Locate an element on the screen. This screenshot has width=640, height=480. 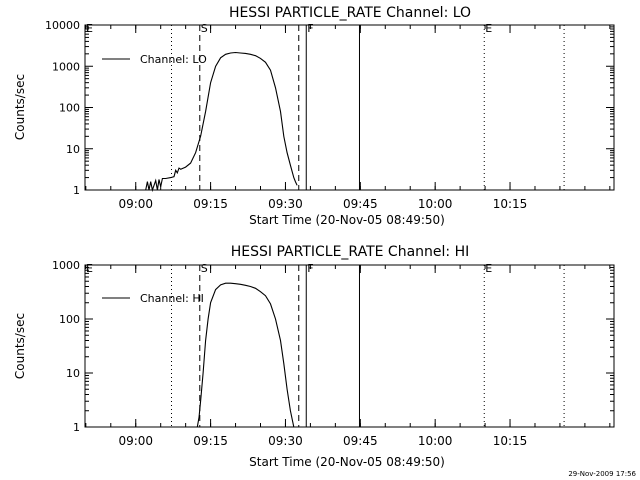
legend: Channel: LO is located at coordinates (154, 59).